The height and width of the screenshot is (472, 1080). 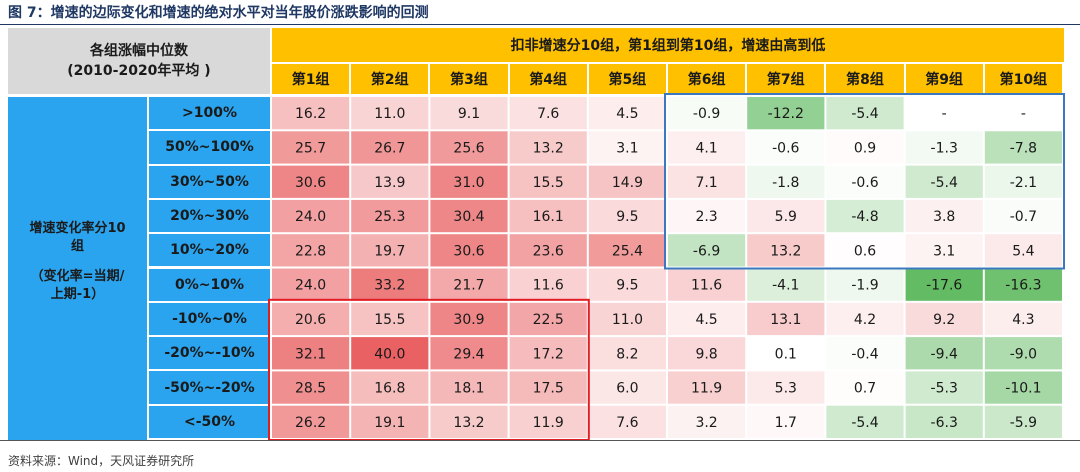 I want to click on column-header: 第5组, so click(x=627, y=79).